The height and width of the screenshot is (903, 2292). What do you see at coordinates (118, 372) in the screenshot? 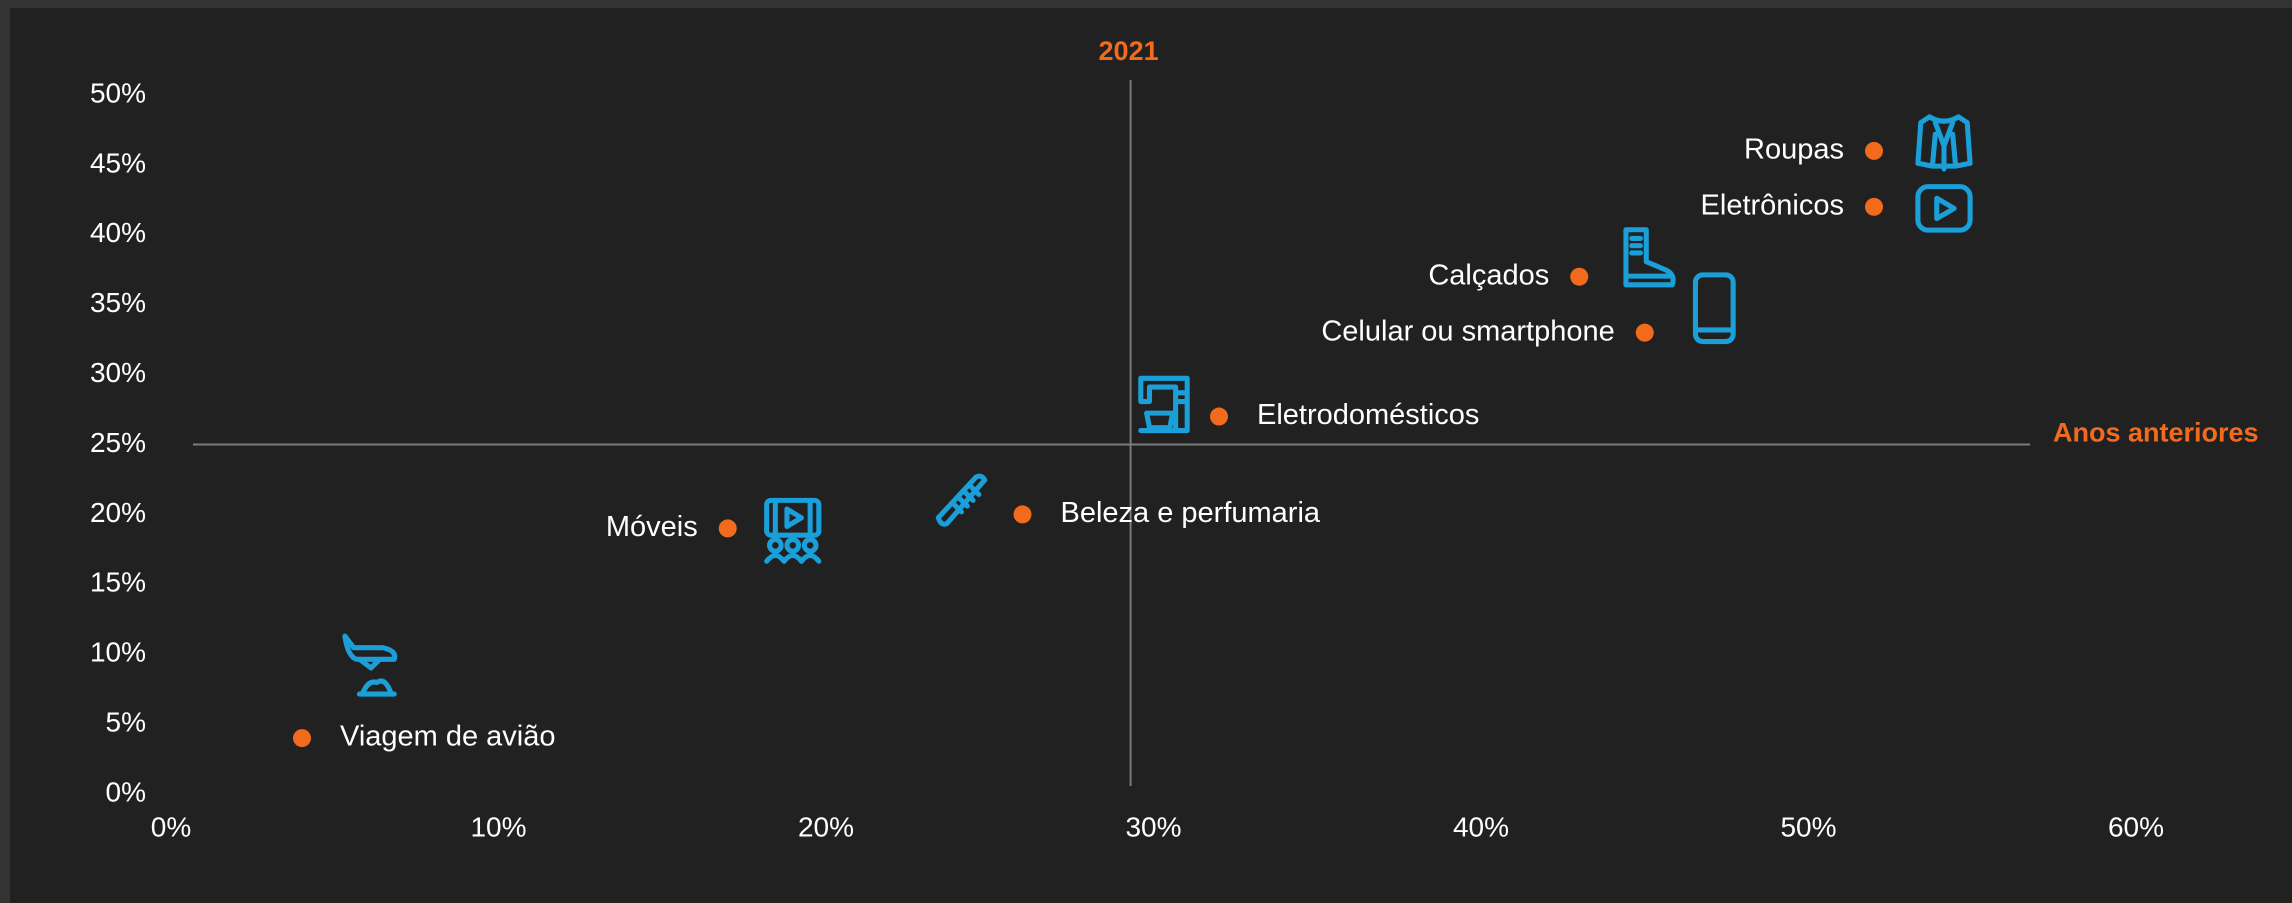
I see `y-tick-label: 30%` at bounding box center [118, 372].